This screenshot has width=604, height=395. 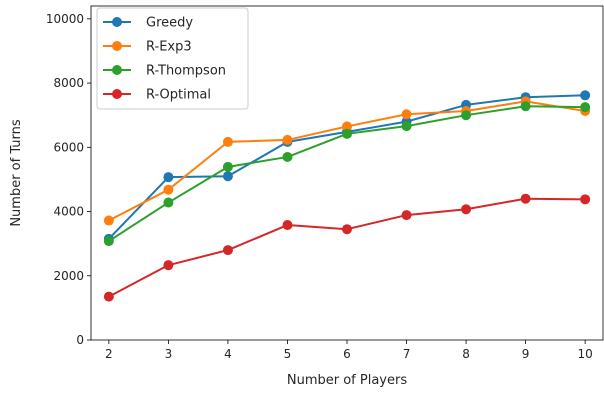 I want to click on x-tick-label: 5, so click(x=288, y=354).